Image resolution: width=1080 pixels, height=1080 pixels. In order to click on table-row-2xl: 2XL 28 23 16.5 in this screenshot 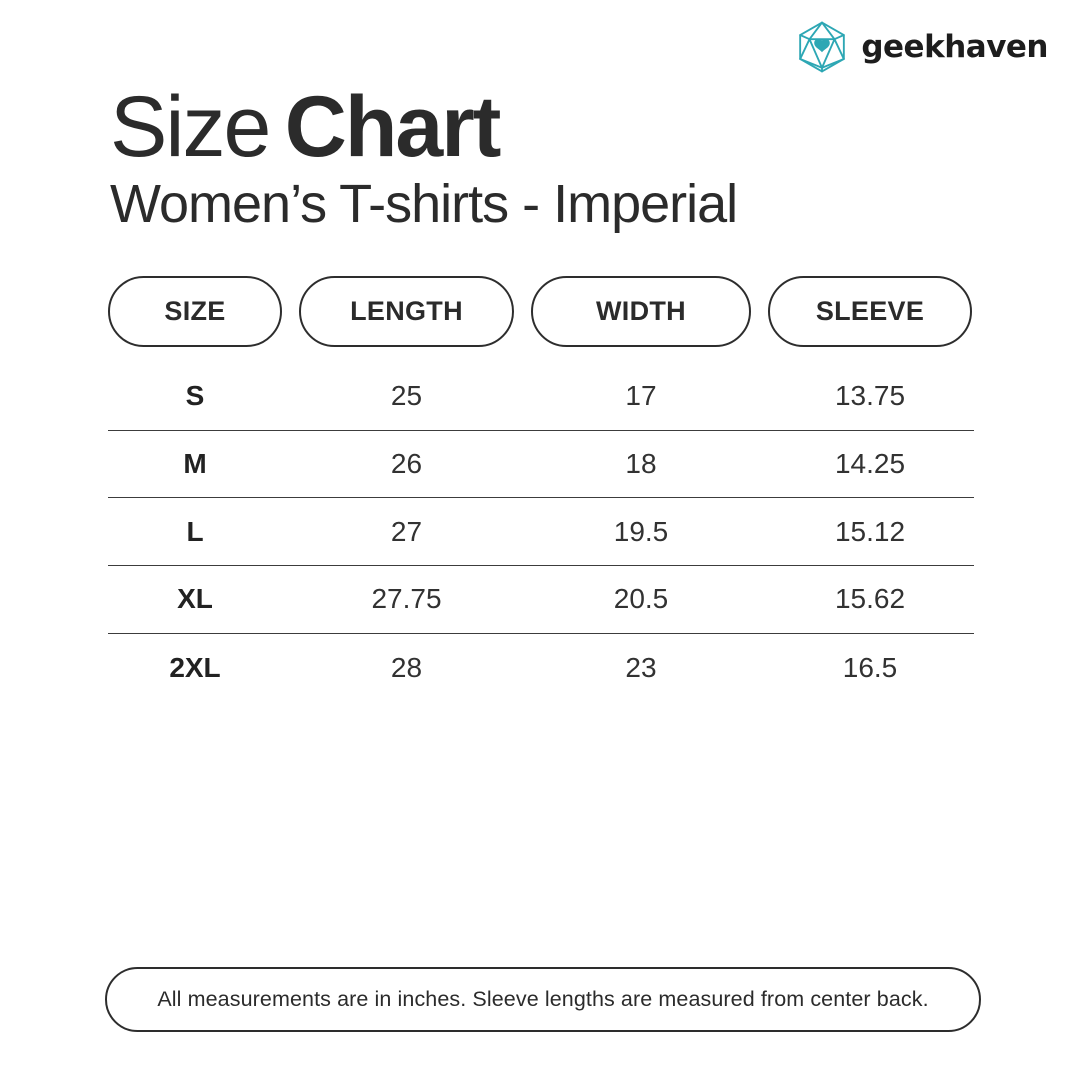, I will do `click(541, 668)`.